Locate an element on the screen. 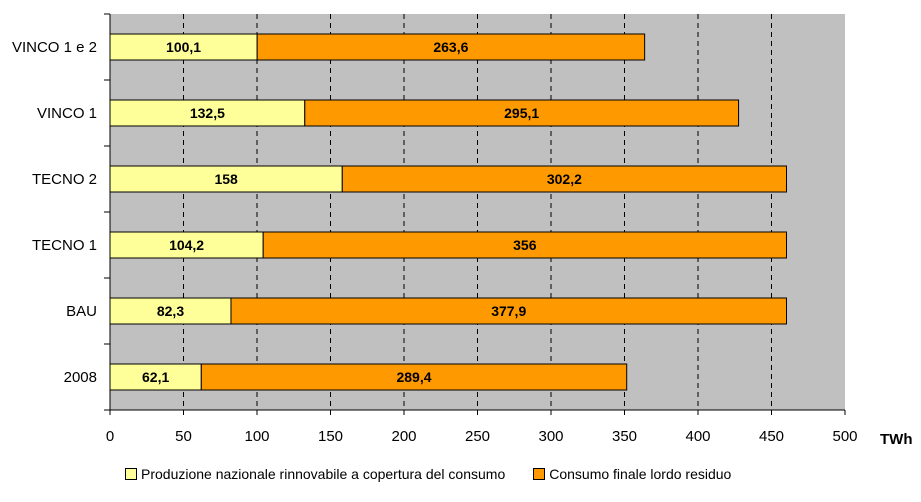  data-label: 289,4 is located at coordinates (413, 377).